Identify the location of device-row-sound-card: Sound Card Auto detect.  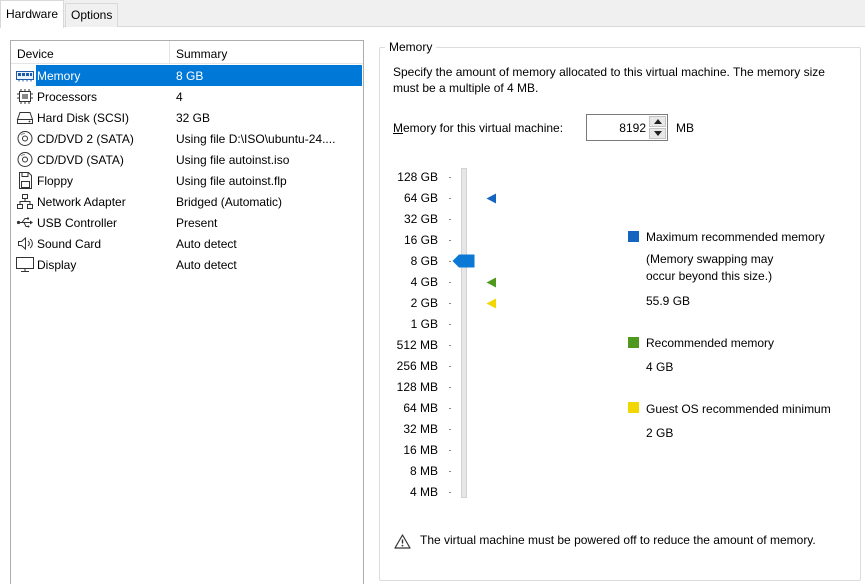
(187, 243).